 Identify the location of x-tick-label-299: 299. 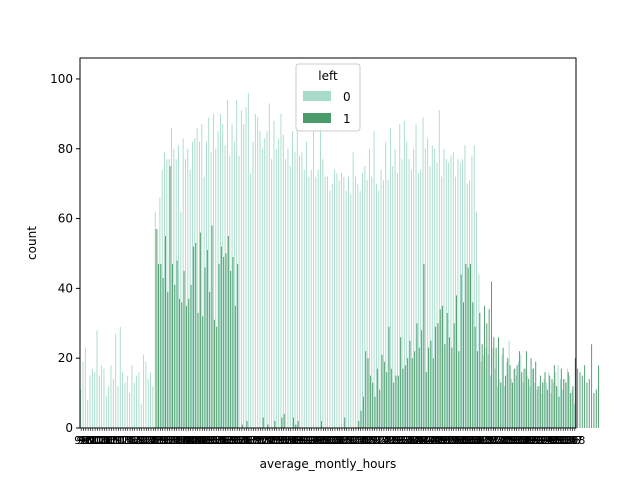
(553, 440).